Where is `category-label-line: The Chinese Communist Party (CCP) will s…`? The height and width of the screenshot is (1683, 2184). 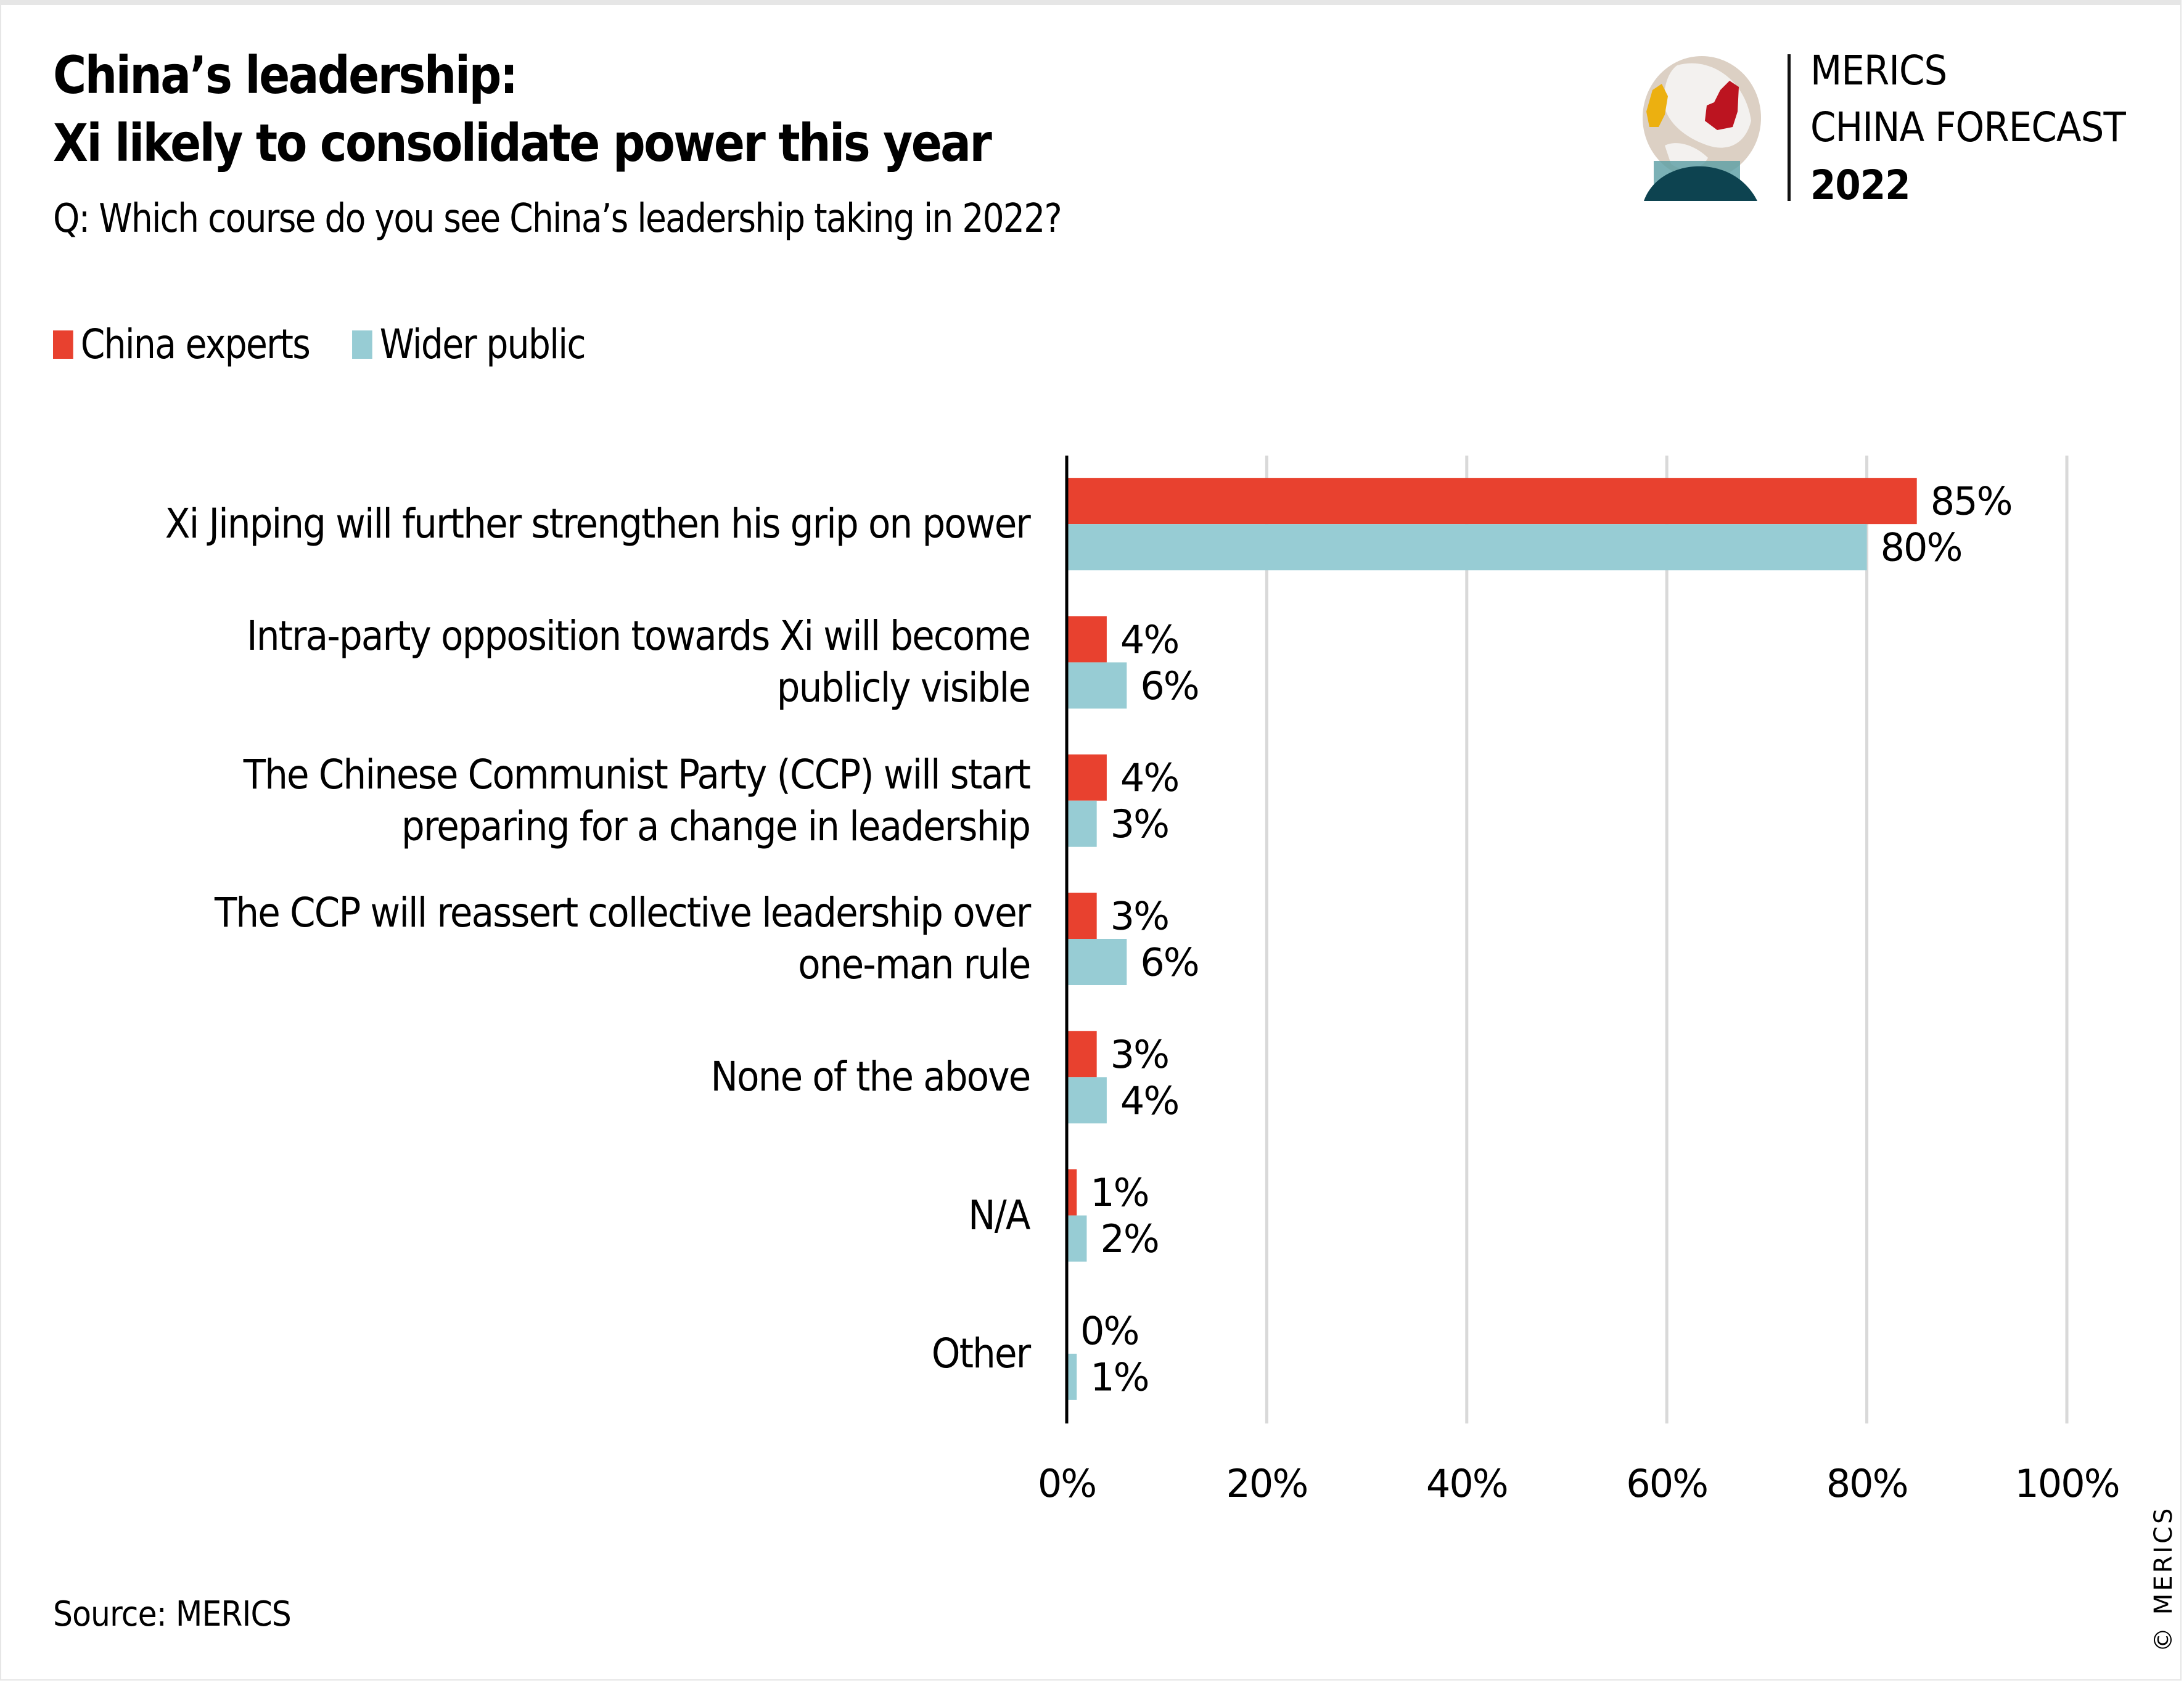
category-label-line: The Chinese Communist Party (CCP) will s… is located at coordinates (637, 774).